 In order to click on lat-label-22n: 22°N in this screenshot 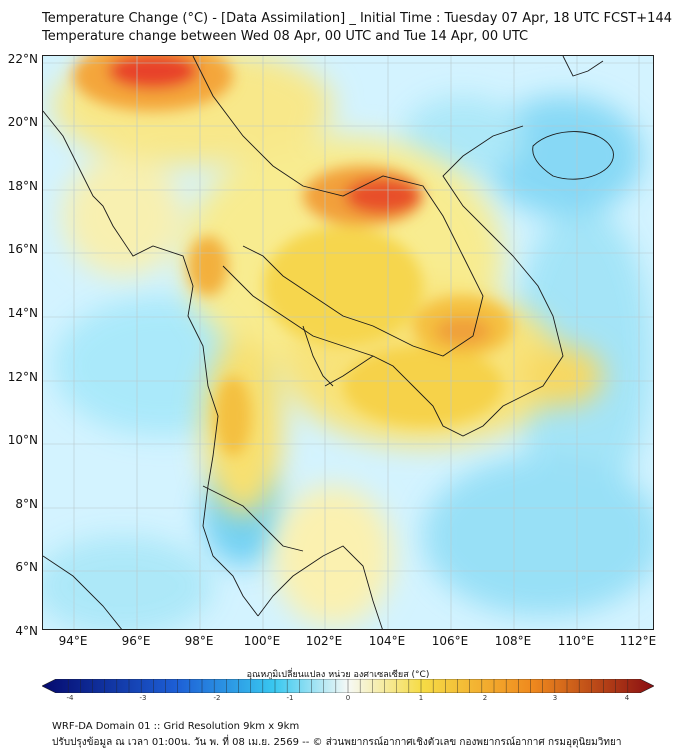, I will do `click(22, 59)`.